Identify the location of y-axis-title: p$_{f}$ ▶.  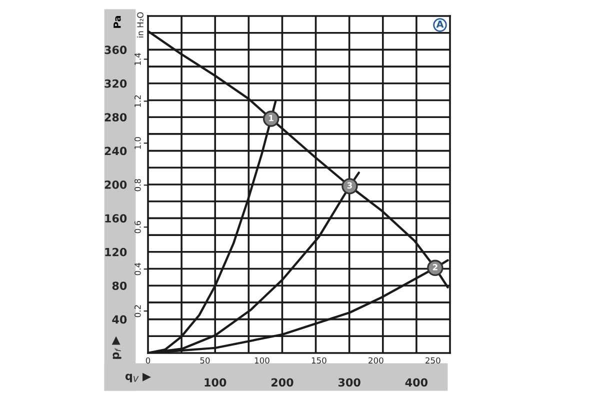
(117, 347).